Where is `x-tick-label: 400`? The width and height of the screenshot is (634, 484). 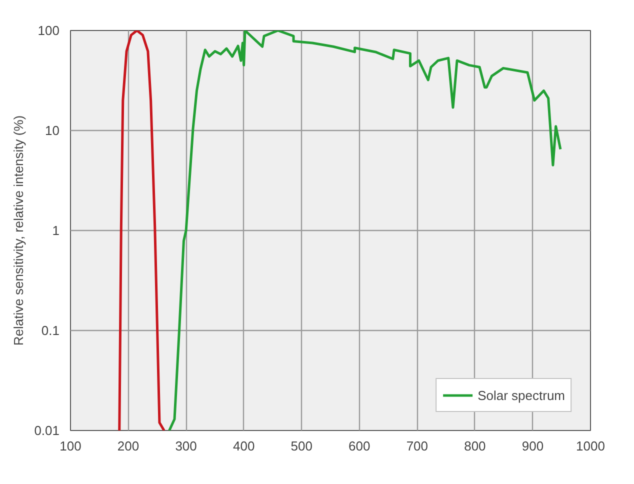
x-tick-label: 400 is located at coordinates (243, 446).